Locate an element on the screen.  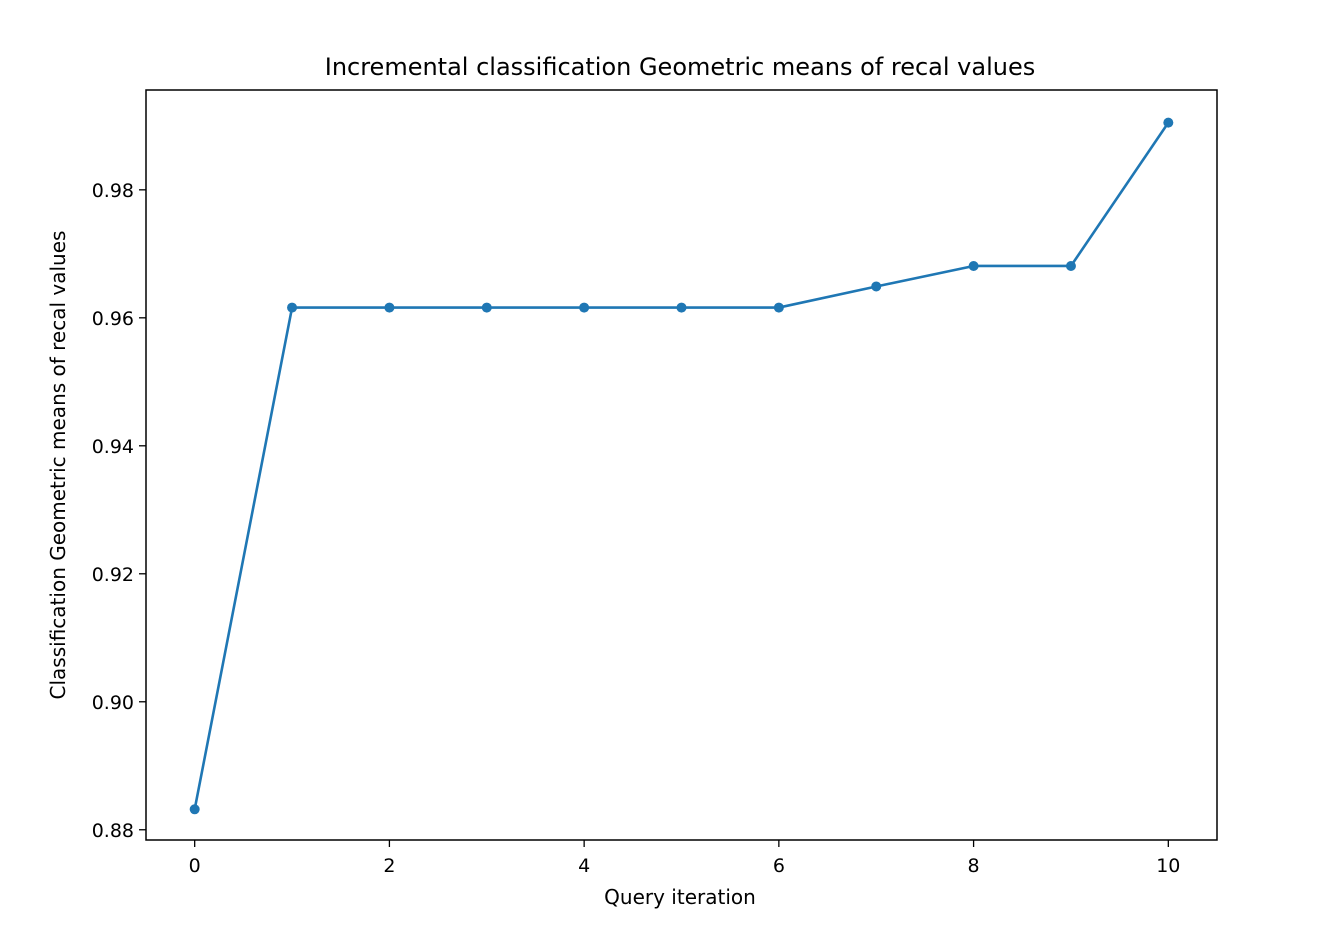
x-tick-label: 0 is located at coordinates (195, 866).